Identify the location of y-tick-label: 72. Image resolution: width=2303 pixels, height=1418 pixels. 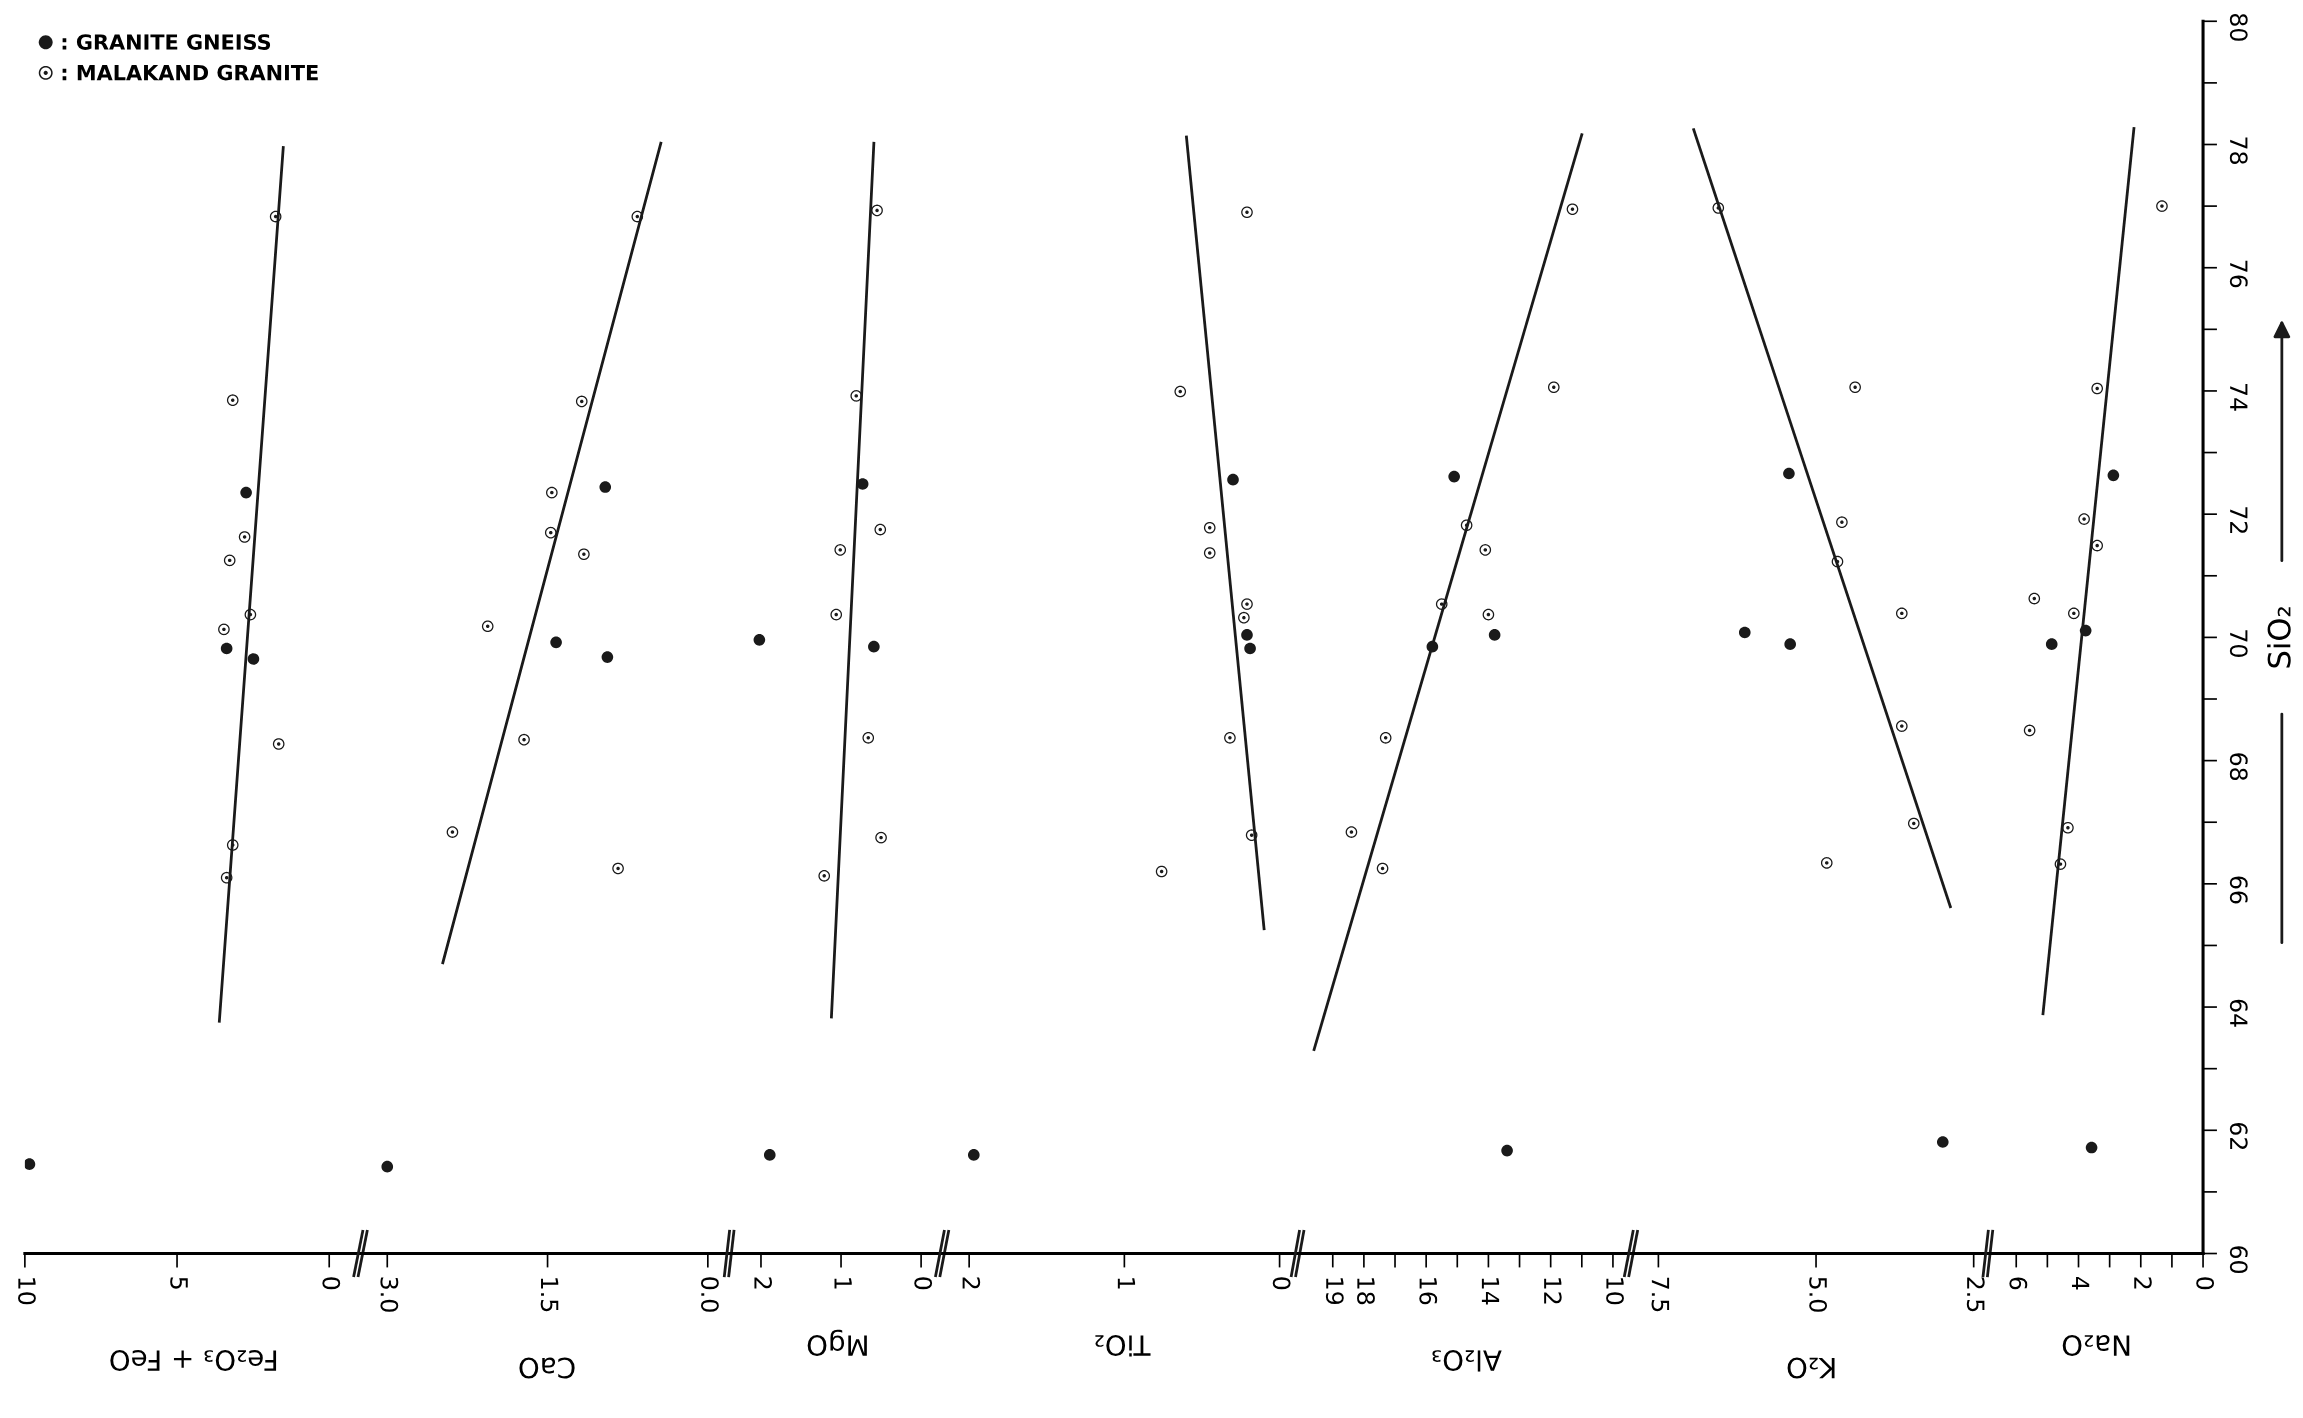
(2239, 520).